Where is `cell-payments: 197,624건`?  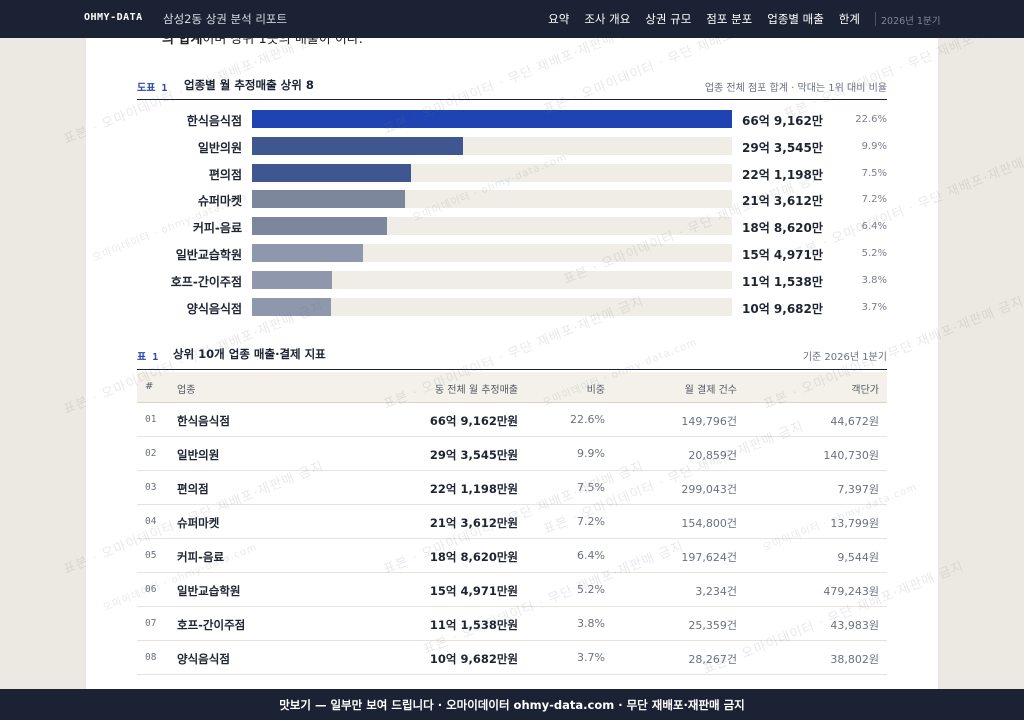 cell-payments: 197,624건 is located at coordinates (709, 557).